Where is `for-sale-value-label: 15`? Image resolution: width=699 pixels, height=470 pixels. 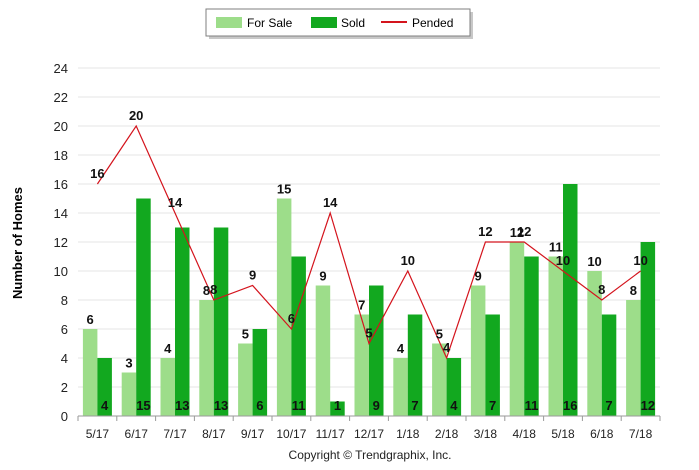 for-sale-value-label: 15 is located at coordinates (284, 189).